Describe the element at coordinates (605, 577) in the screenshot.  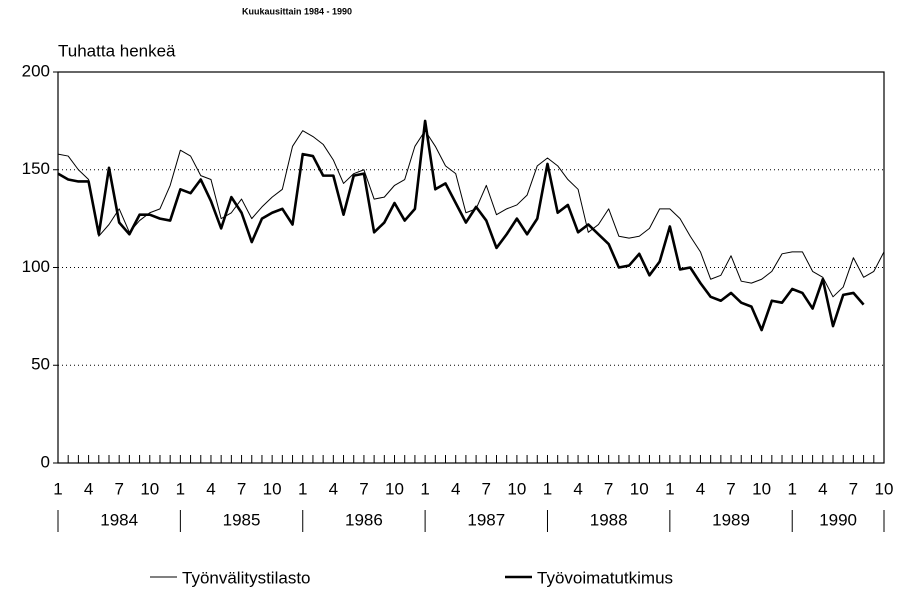
I see `legend-label: Työvoimatutkimus` at that location.